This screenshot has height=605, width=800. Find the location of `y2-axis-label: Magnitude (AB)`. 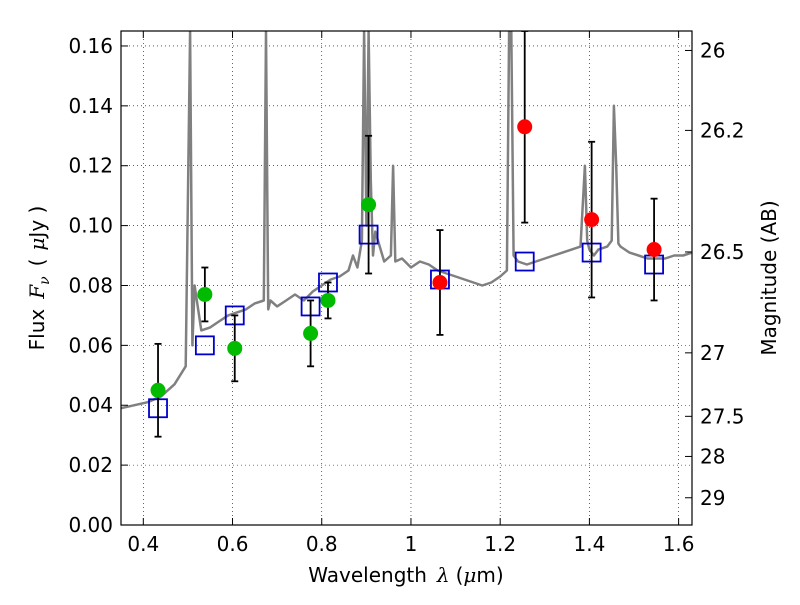

y2-axis-label: Magnitude (AB) is located at coordinates (769, 277).